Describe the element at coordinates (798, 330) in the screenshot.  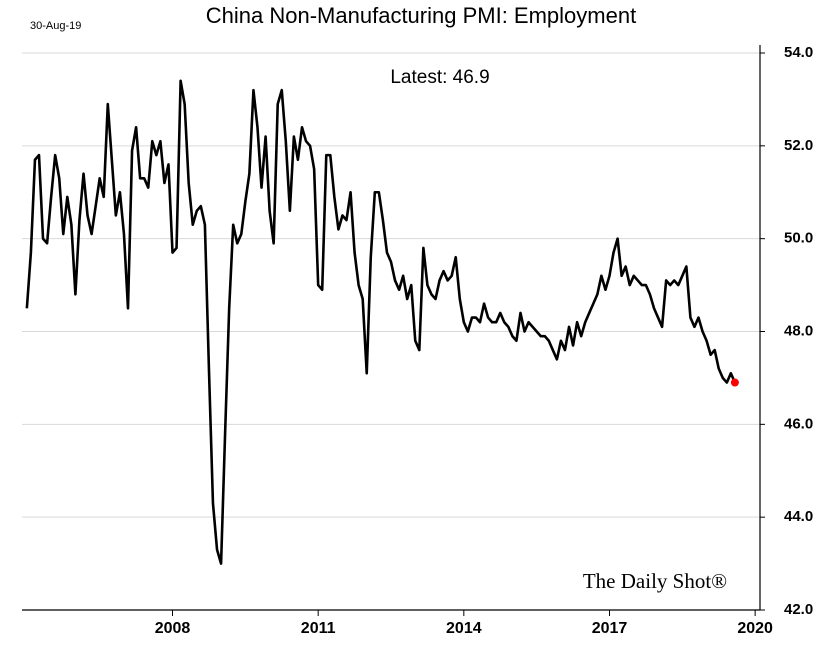
I see `y-tick-label: 48.0` at that location.